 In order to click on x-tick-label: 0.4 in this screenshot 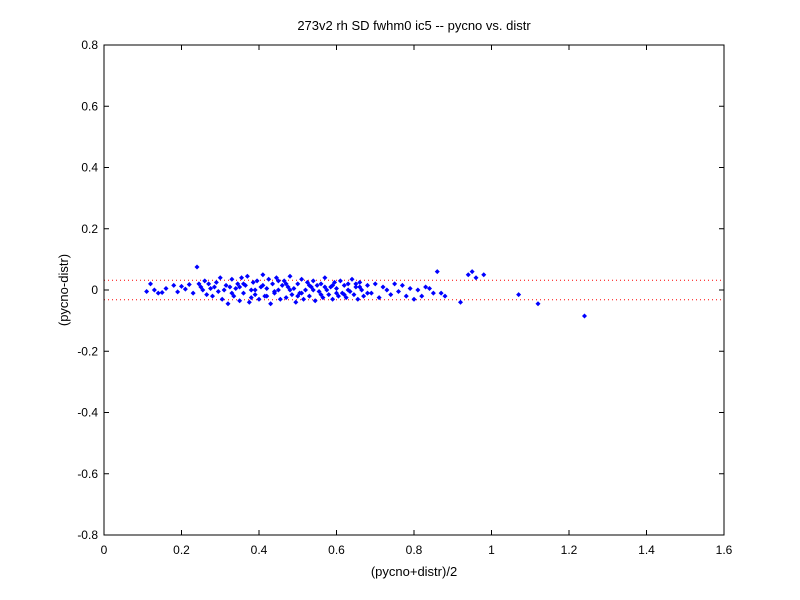, I will do `click(259, 550)`.